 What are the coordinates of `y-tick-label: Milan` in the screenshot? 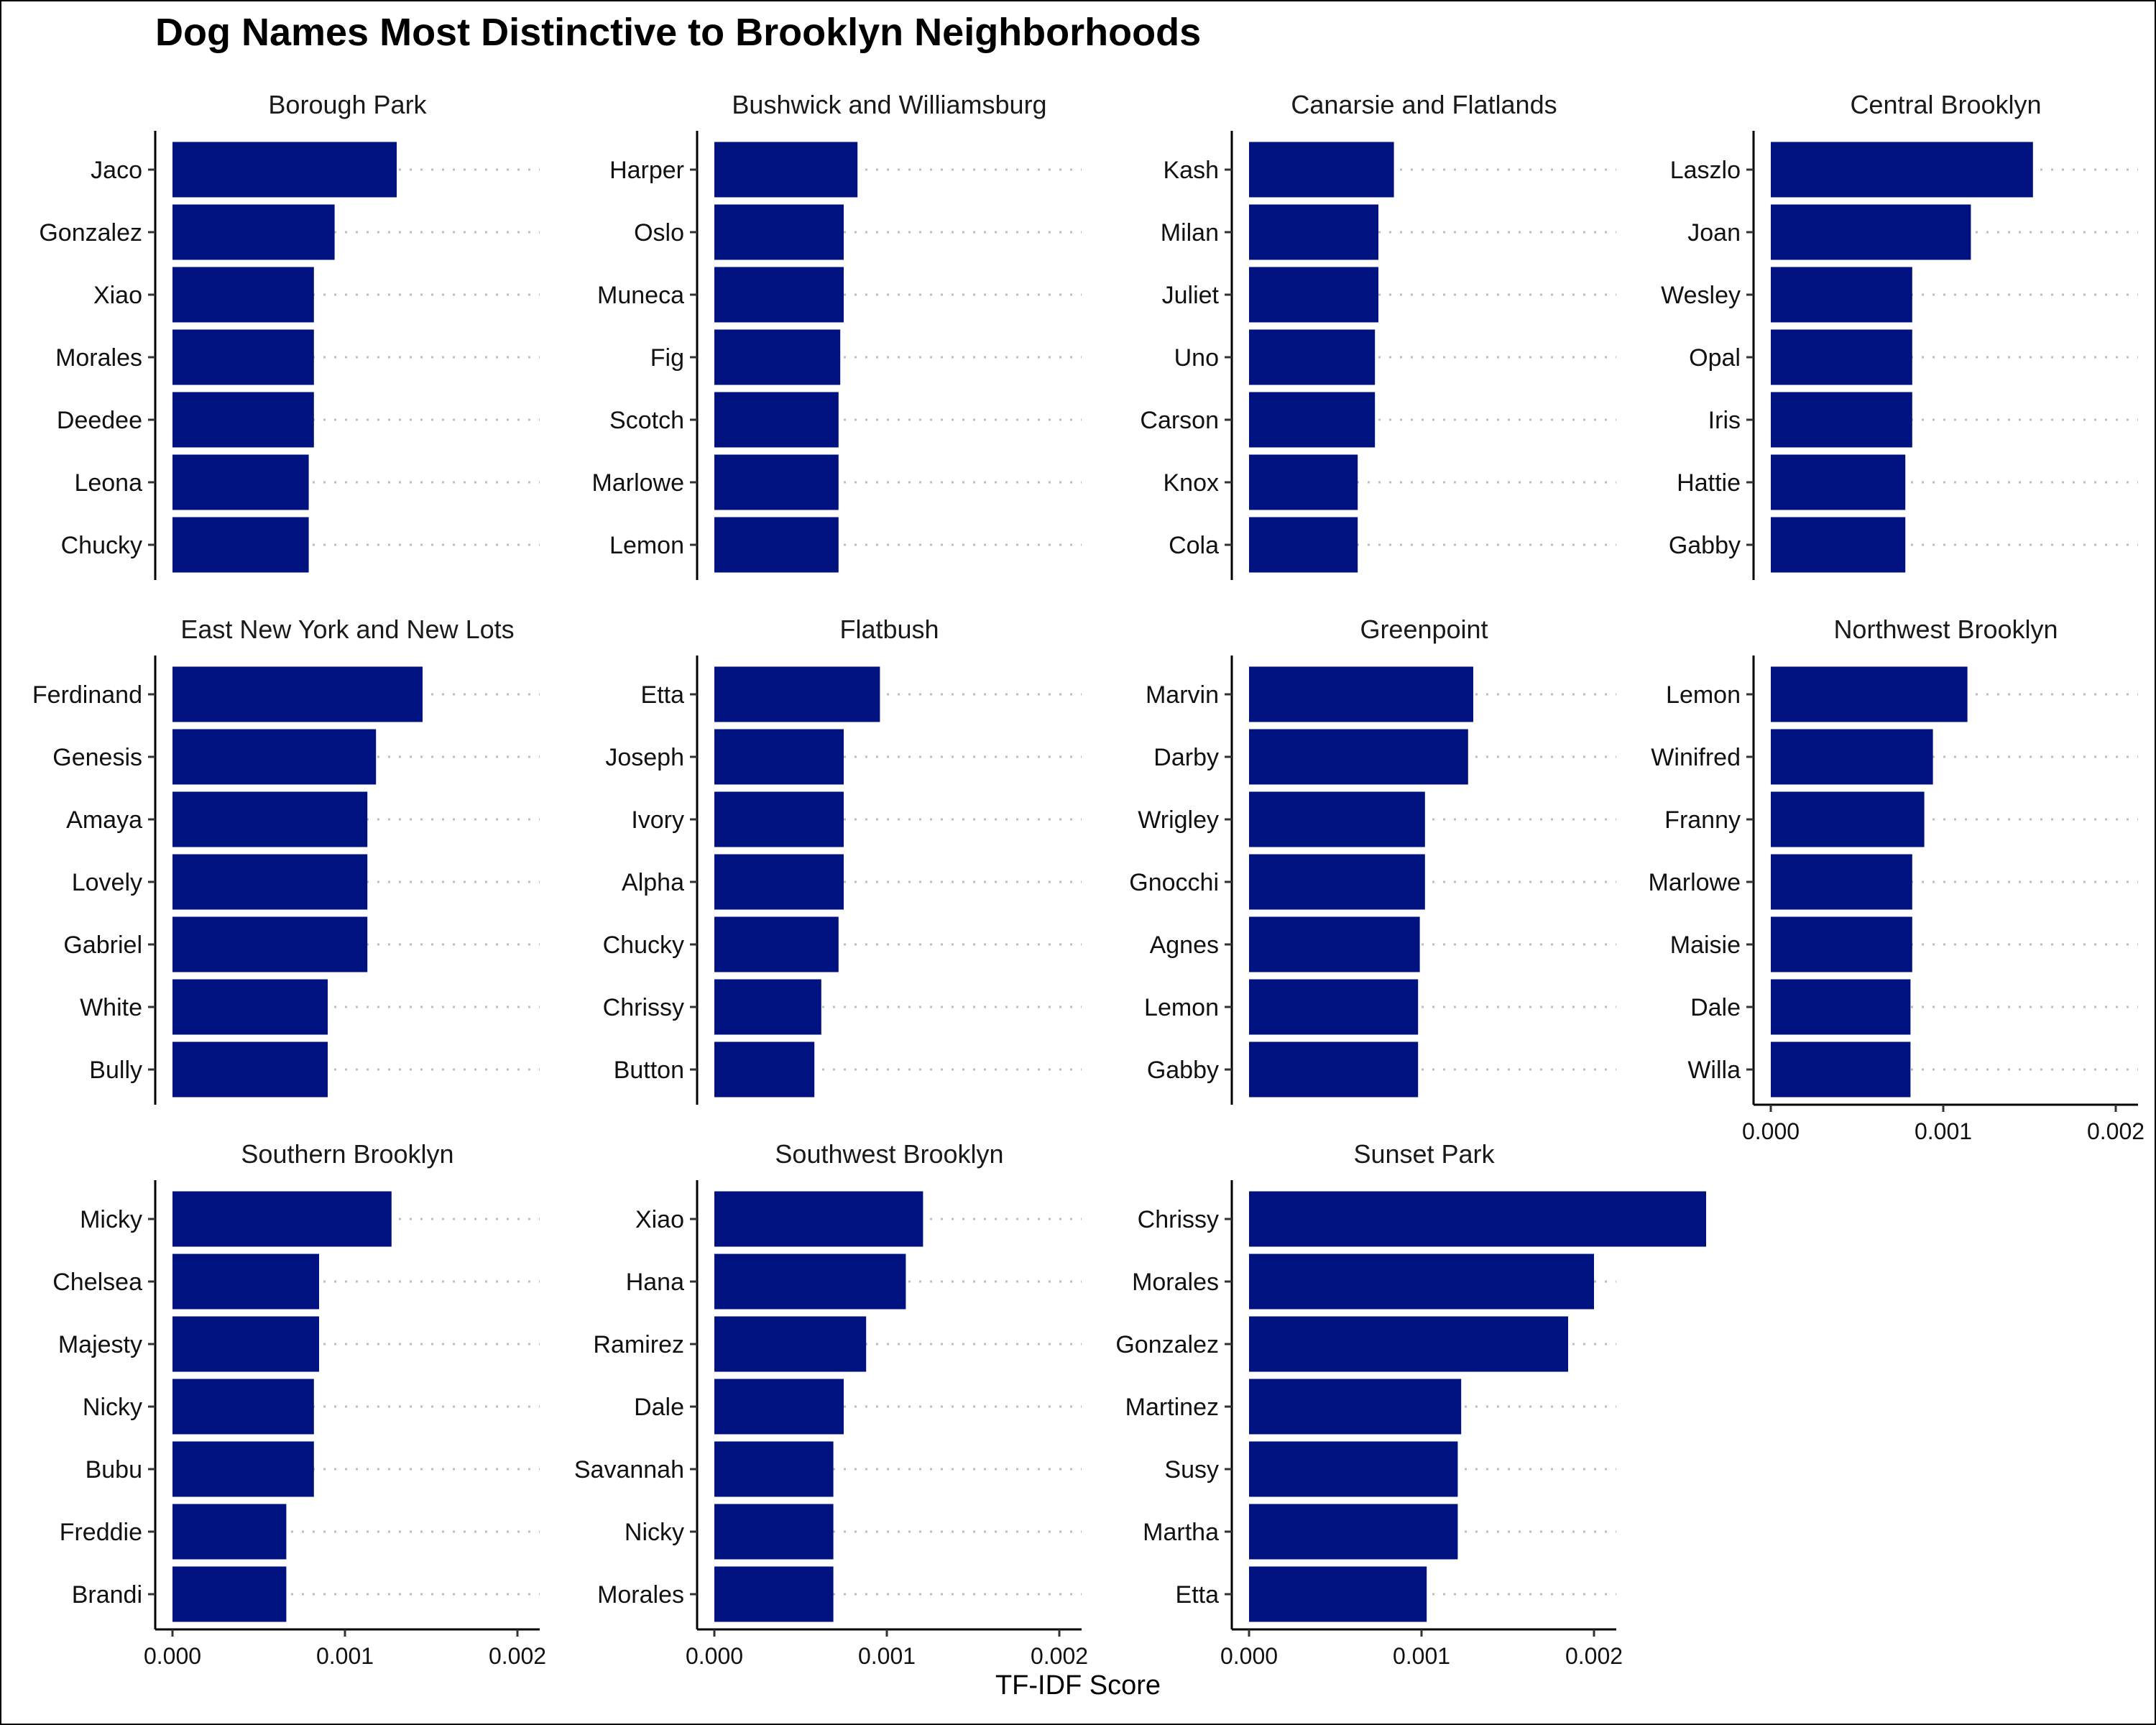 It's located at (1190, 233).